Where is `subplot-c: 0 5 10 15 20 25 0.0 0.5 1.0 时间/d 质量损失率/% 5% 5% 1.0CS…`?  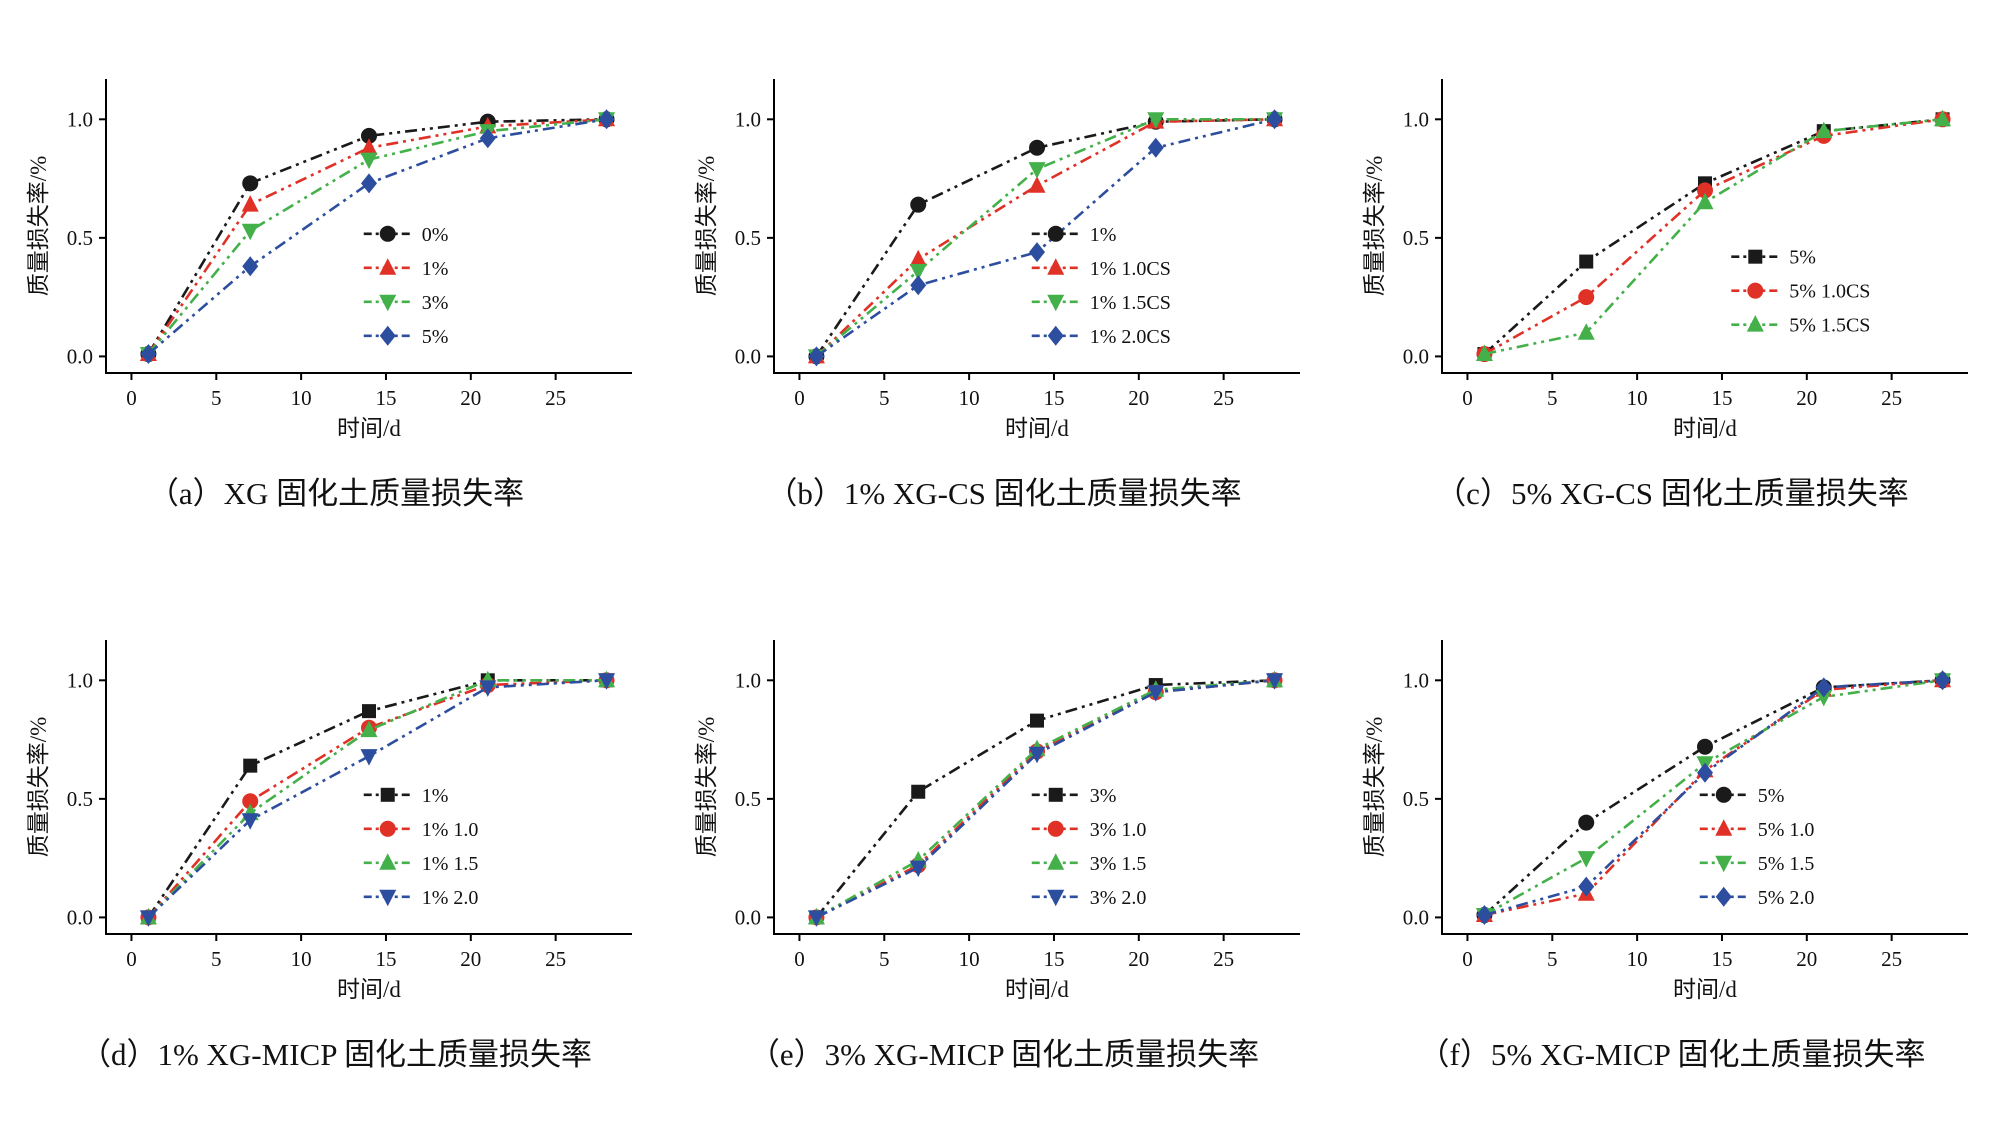
subplot-c: 0 5 10 15 20 25 0.0 0.5 1.0 时间/d 质量损失率/% 5% 5% 1.0CS… is located at coordinates (1672, 290).